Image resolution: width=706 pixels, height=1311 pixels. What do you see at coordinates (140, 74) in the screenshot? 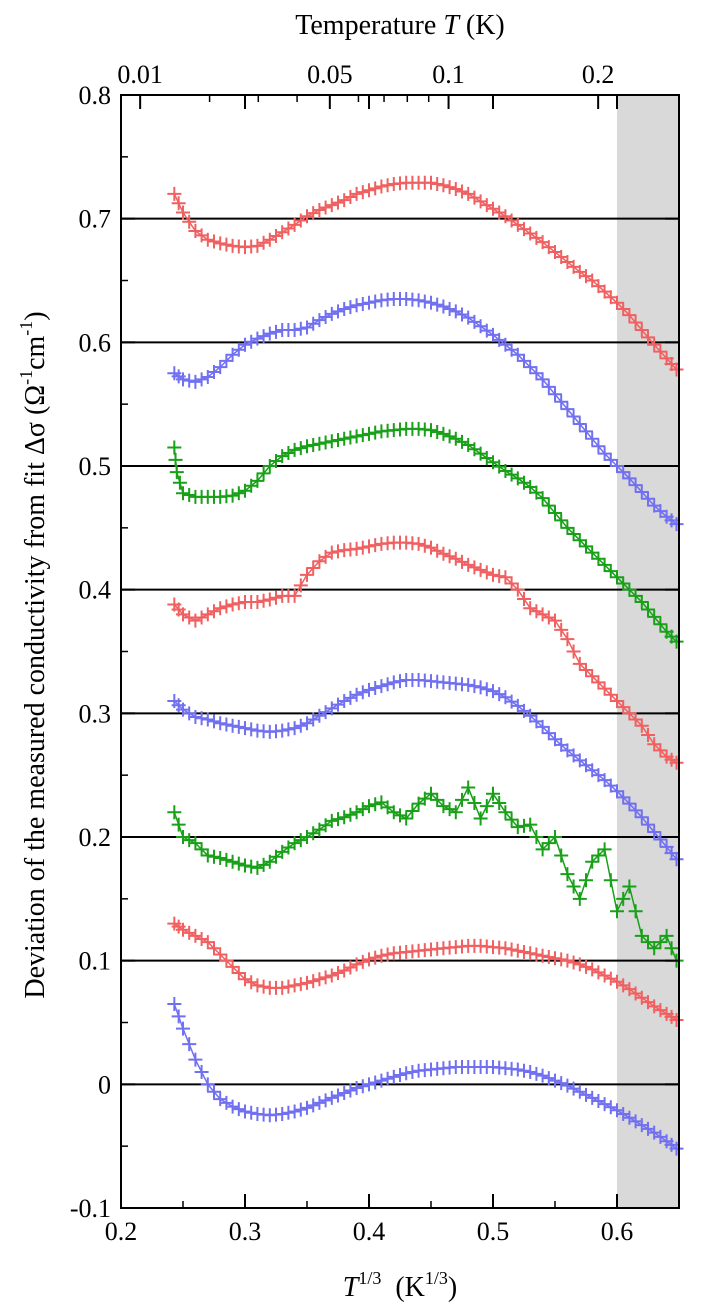
I see `top-tick-label: 0.01` at bounding box center [140, 74].